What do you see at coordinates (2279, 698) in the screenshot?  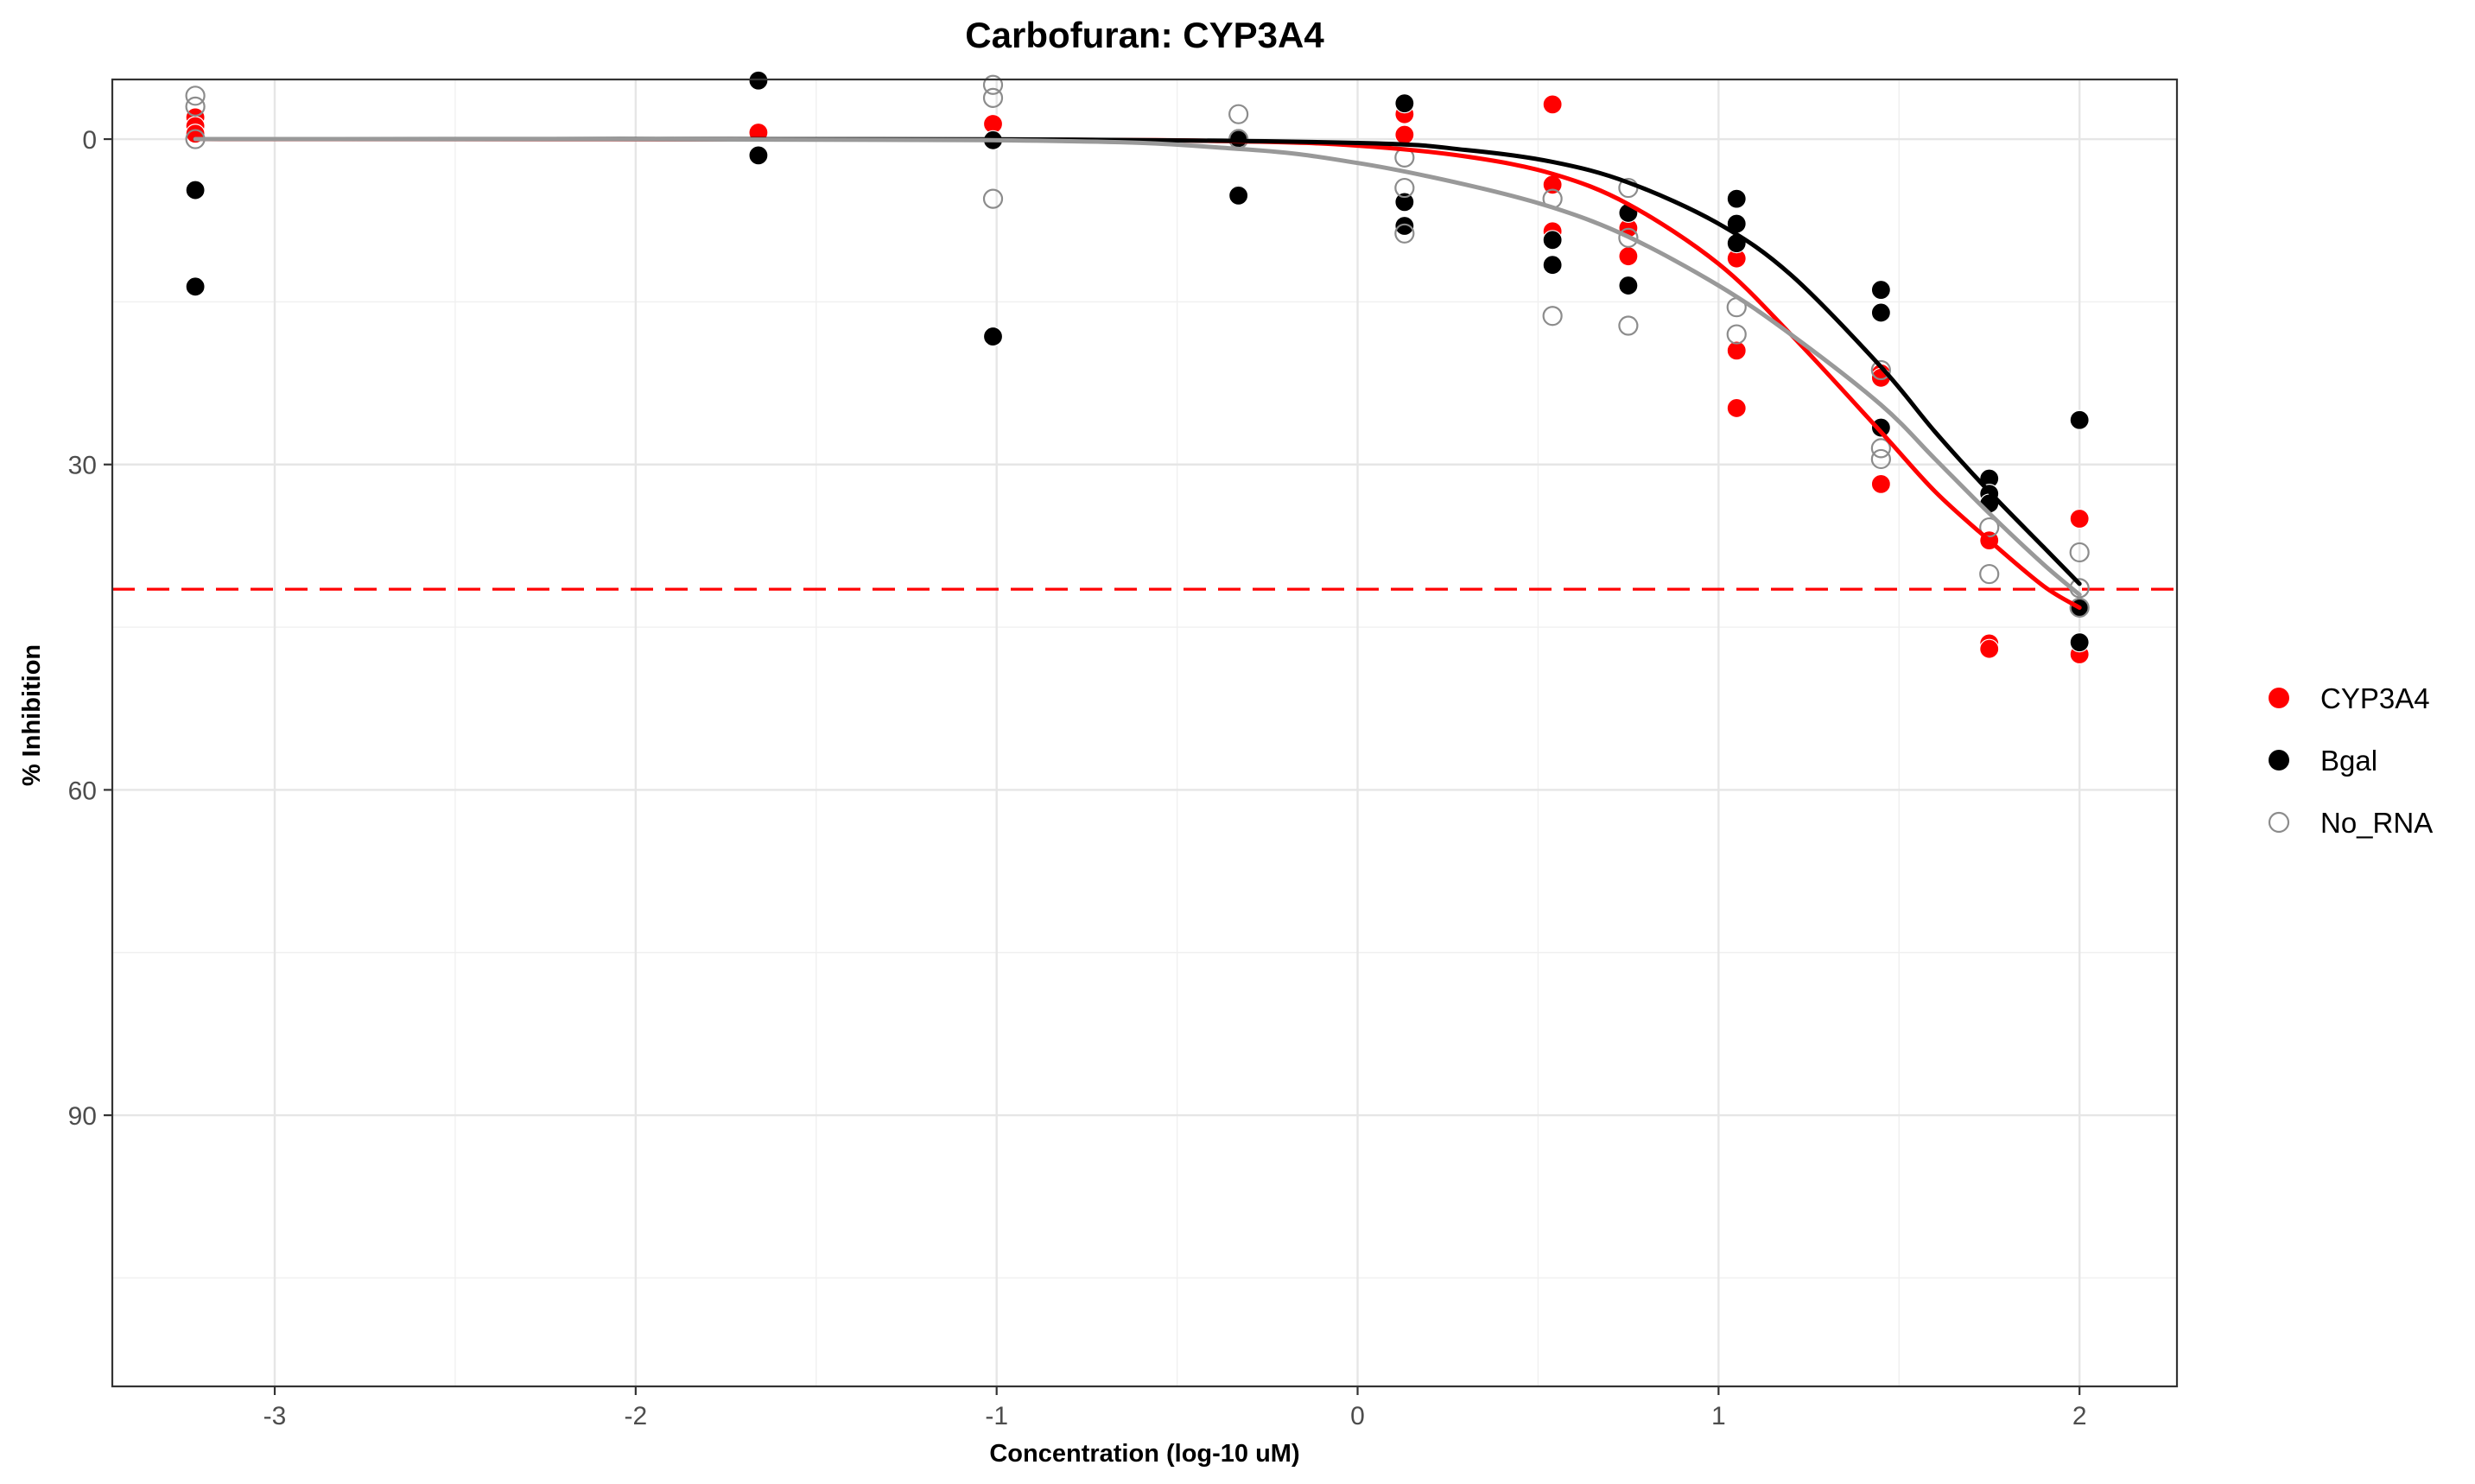 I see `legend-key-cyp3a4` at bounding box center [2279, 698].